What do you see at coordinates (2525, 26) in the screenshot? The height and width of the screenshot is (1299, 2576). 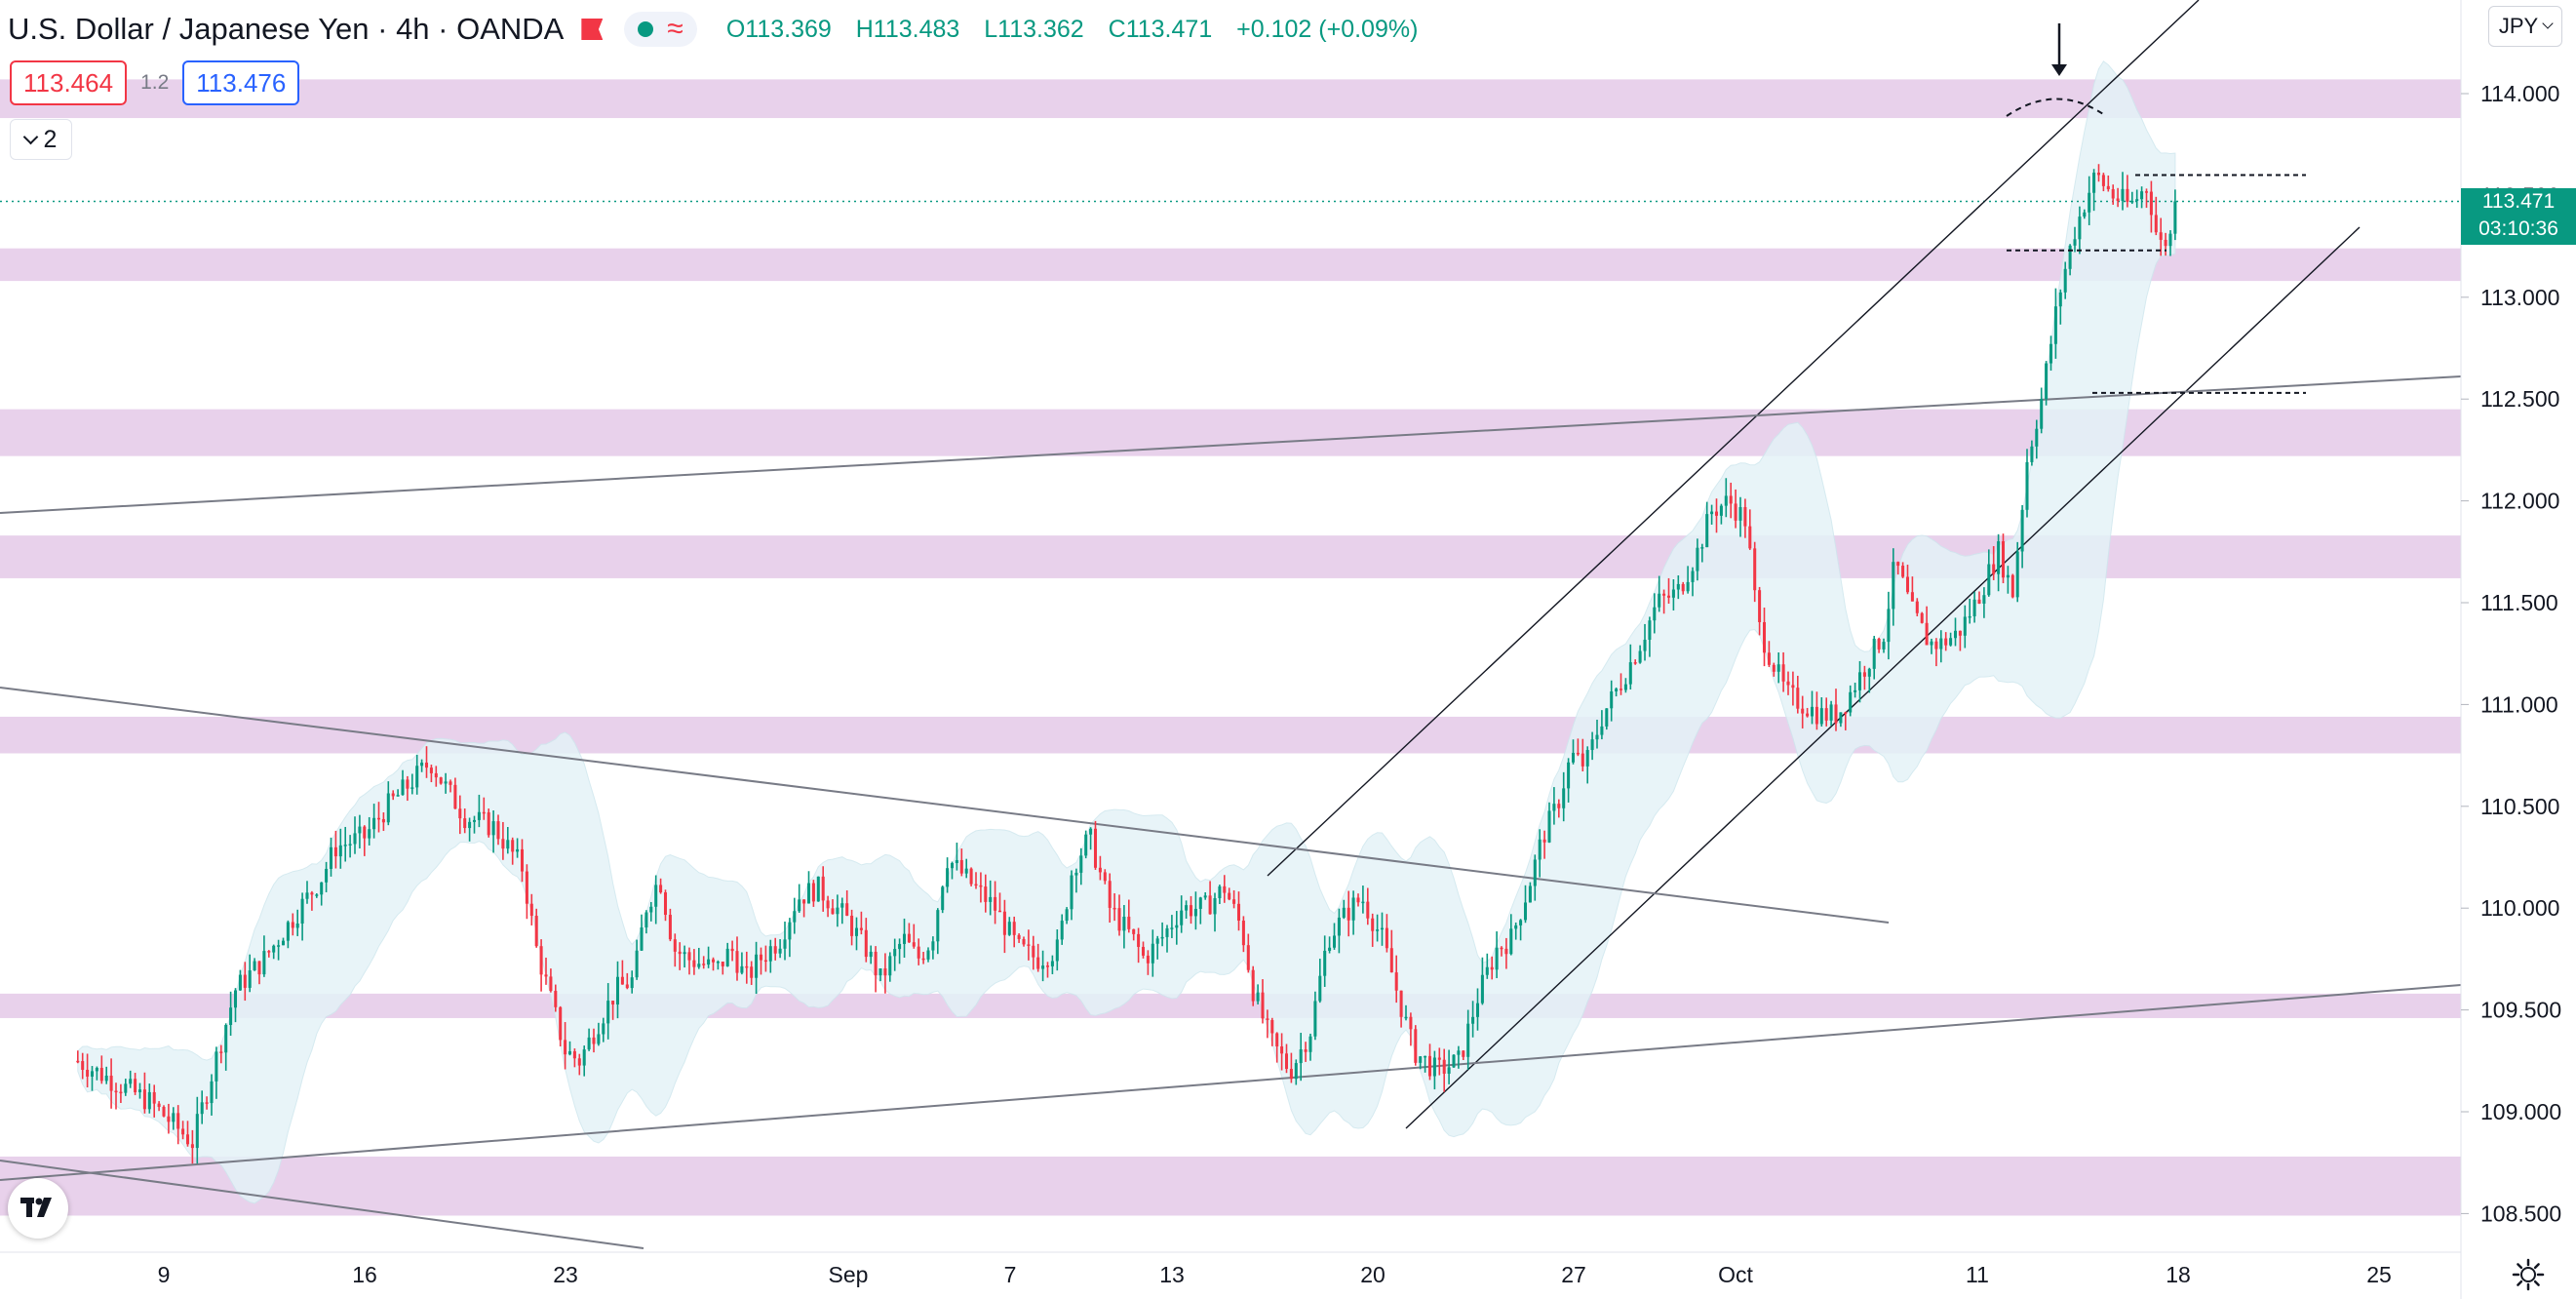 I see `currency-selector: JPY` at bounding box center [2525, 26].